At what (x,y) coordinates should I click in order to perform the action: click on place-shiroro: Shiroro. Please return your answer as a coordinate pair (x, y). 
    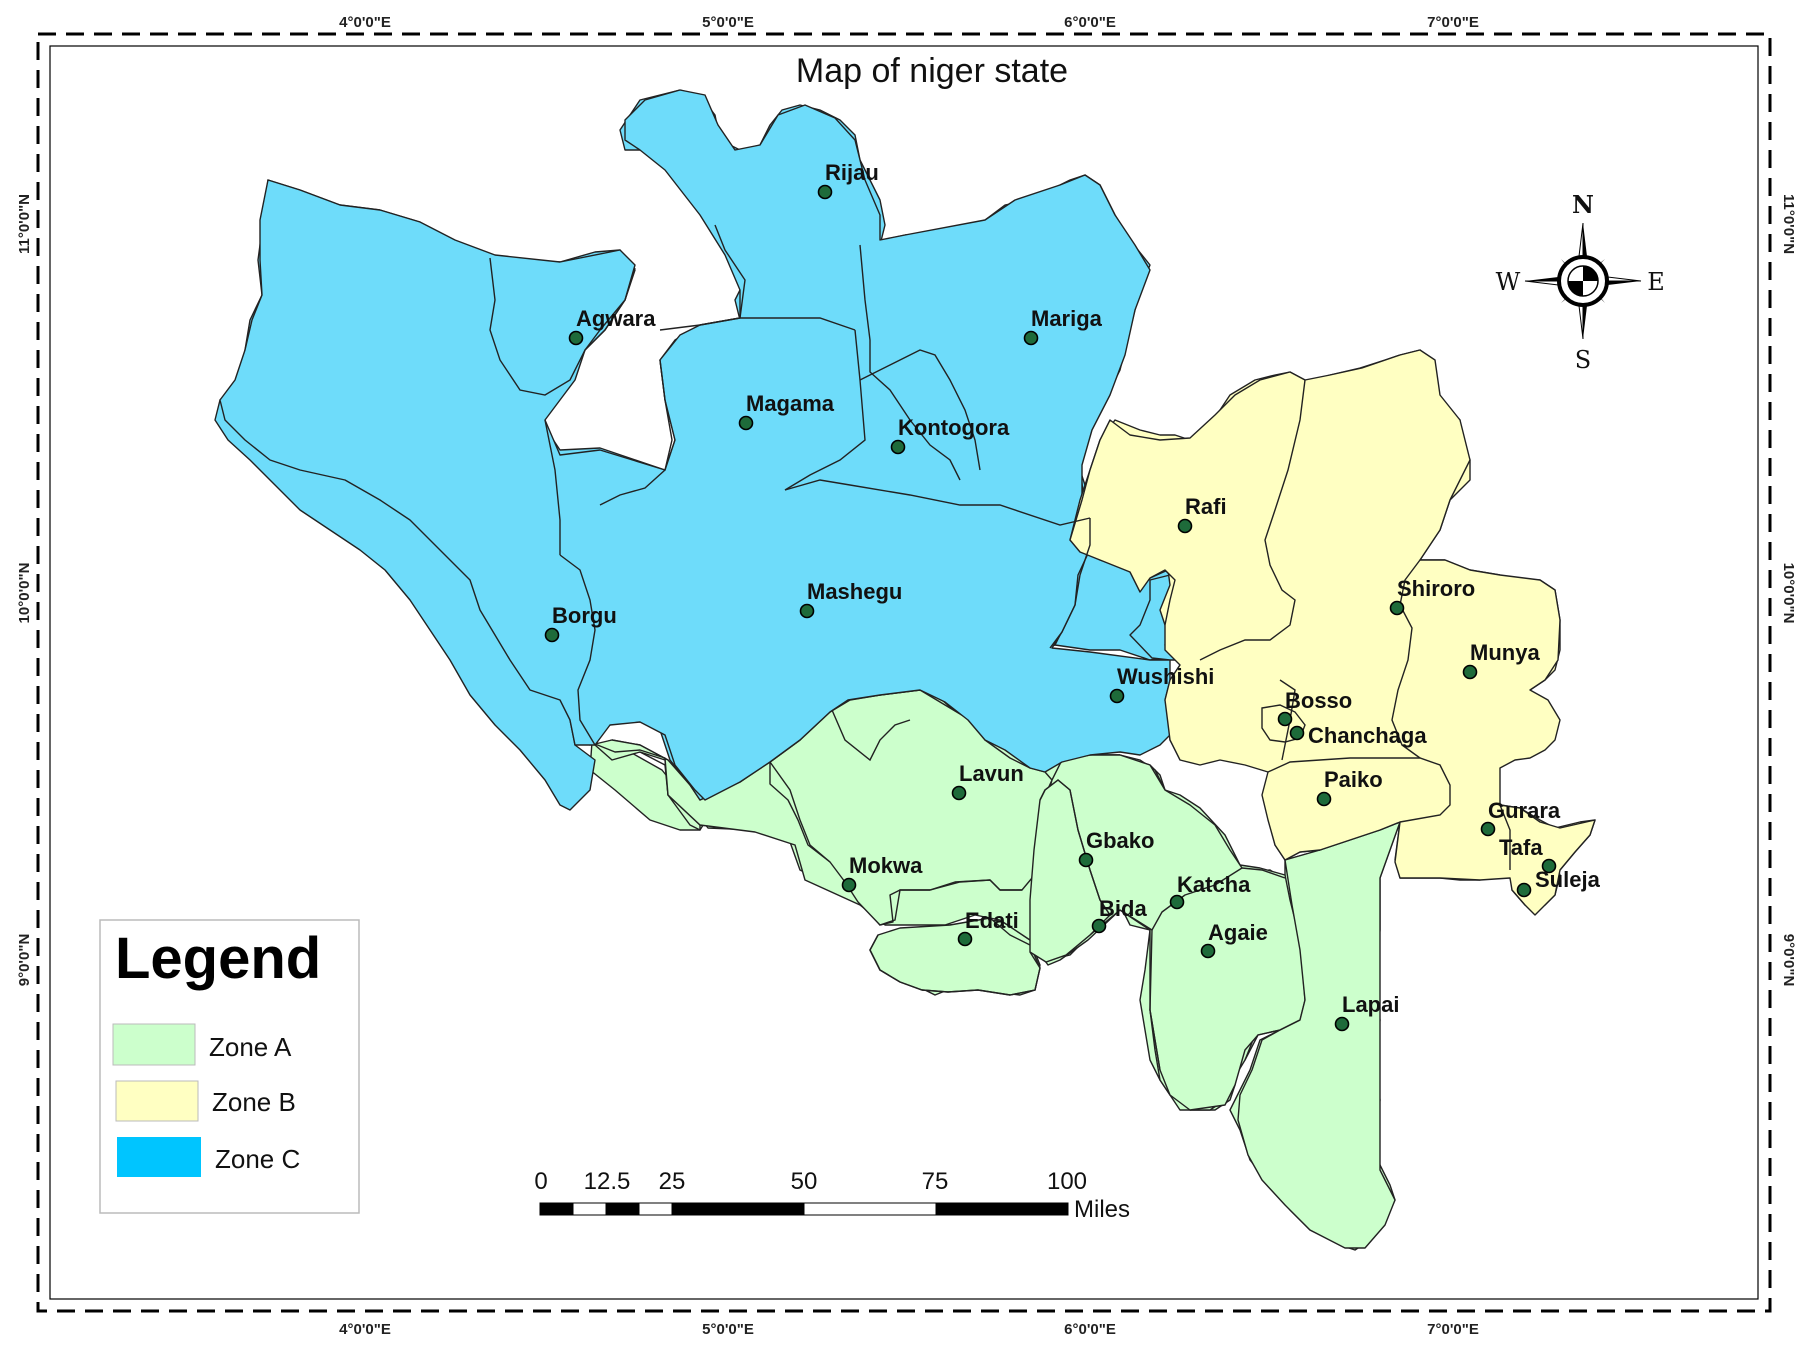
    Looking at the image, I should click on (1432, 596).